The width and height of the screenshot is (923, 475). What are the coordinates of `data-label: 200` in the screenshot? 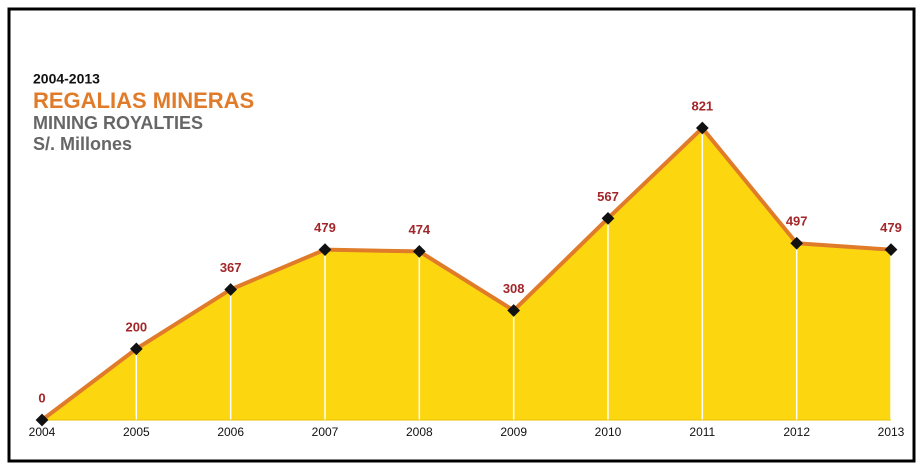 It's located at (136, 326).